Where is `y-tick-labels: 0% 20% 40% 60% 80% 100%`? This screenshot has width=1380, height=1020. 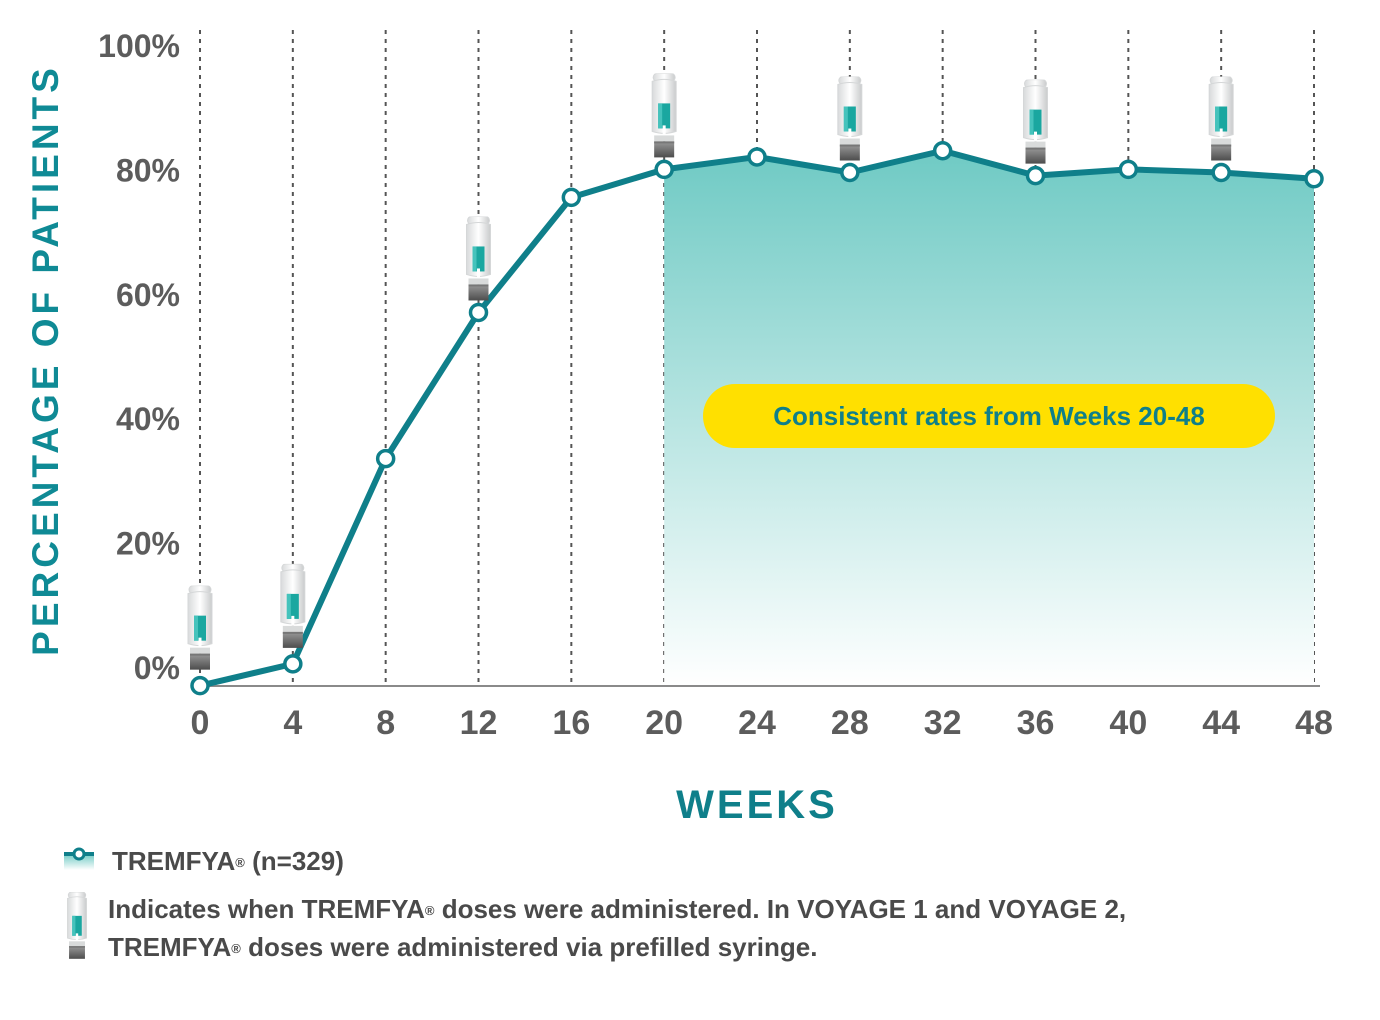 y-tick-labels: 0% 20% 40% 60% 80% 100% is located at coordinates (139, 357).